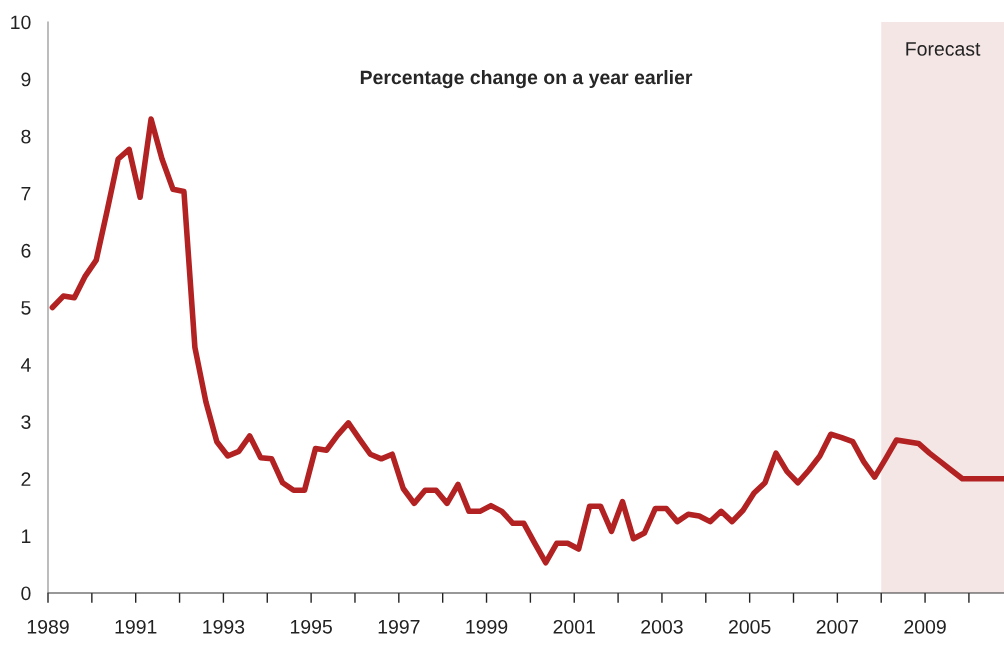 The image size is (1004, 648). What do you see at coordinates (25, 365) in the screenshot?
I see `y-tick-label: 4` at bounding box center [25, 365].